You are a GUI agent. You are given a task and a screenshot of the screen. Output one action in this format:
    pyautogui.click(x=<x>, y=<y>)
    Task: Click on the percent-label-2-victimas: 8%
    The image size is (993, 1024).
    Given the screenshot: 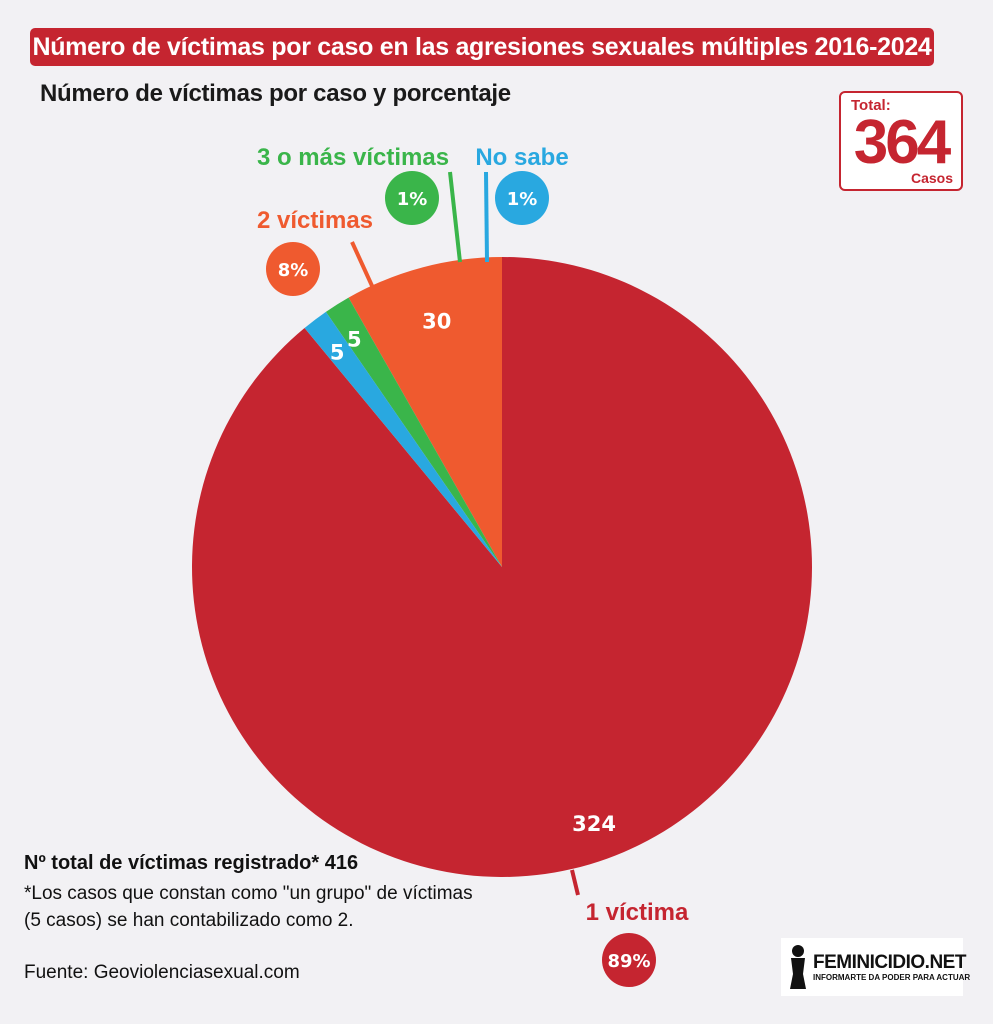 What is the action you would take?
    pyautogui.click(x=293, y=270)
    